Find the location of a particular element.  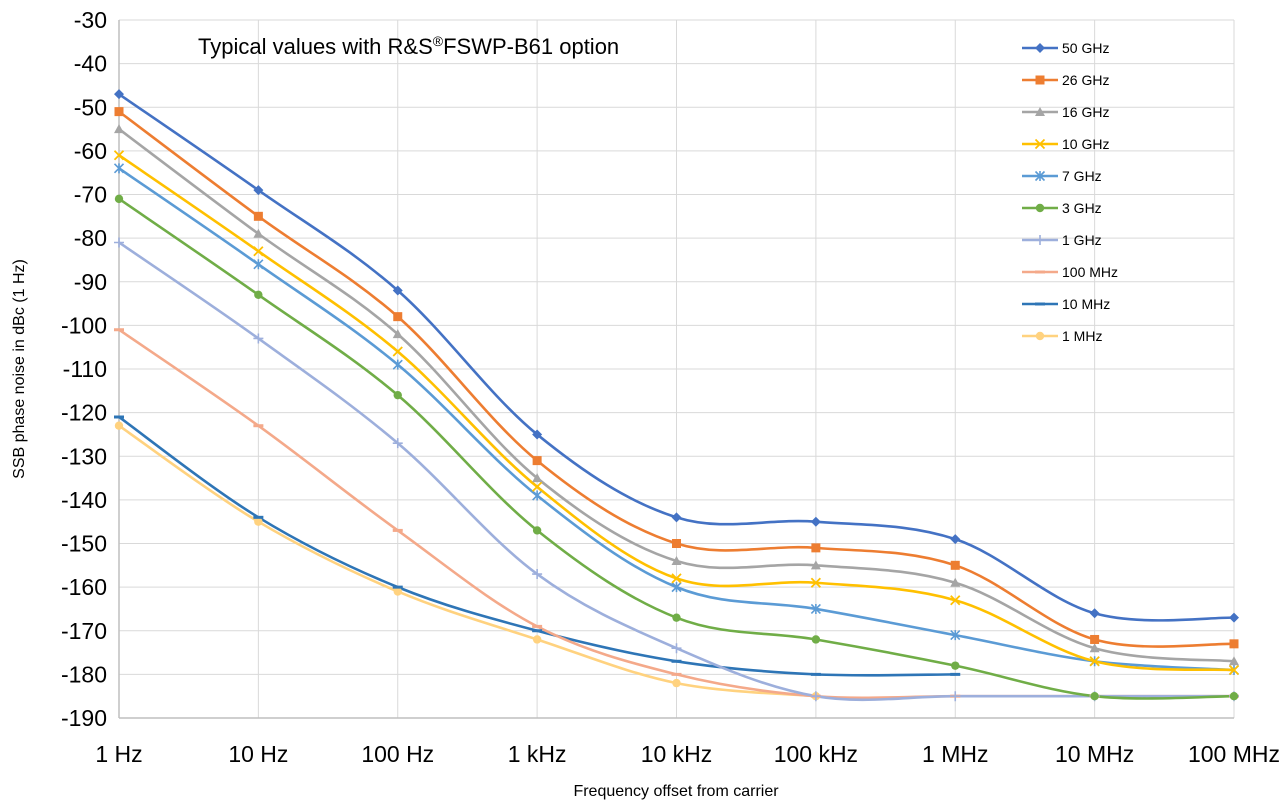

legend-entry: 3 GHz is located at coordinates (1062, 208).